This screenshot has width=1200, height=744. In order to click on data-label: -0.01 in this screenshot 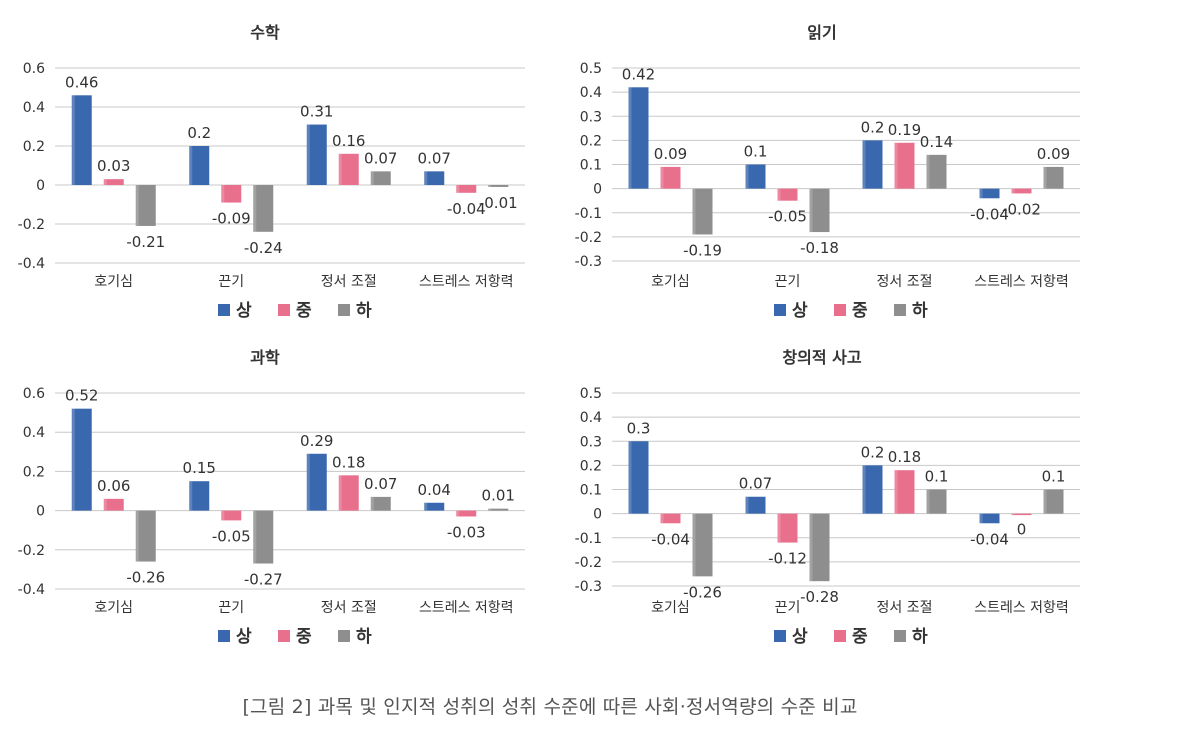, I will do `click(498, 203)`.